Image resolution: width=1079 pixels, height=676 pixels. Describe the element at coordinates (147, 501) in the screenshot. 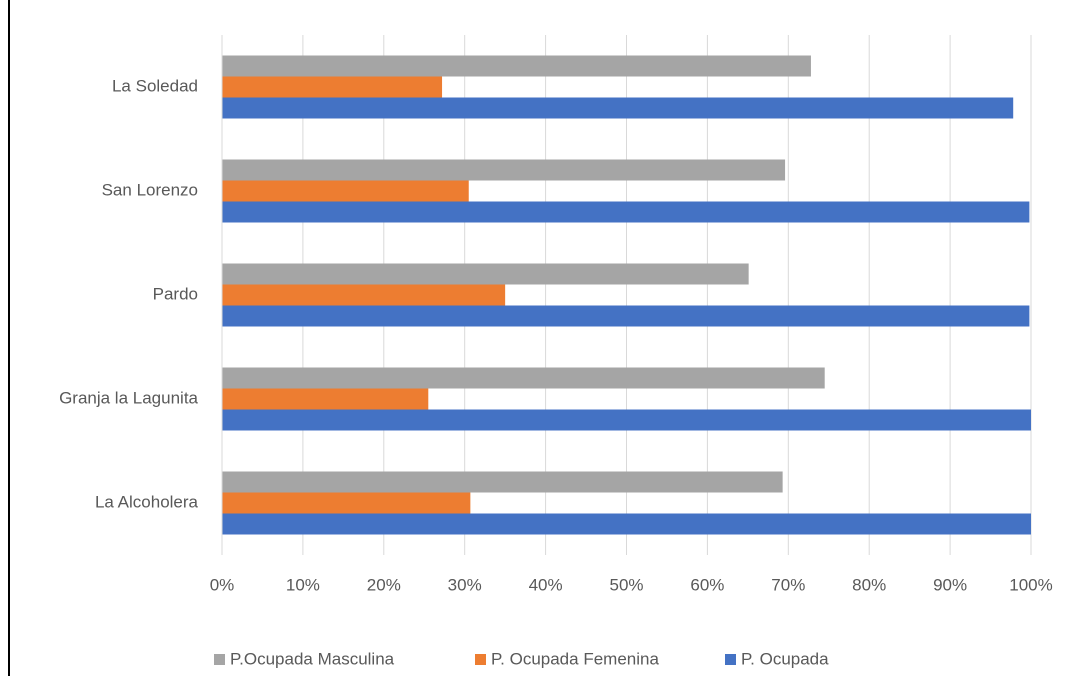

I see `y-tick-label: La Alcoholera` at that location.